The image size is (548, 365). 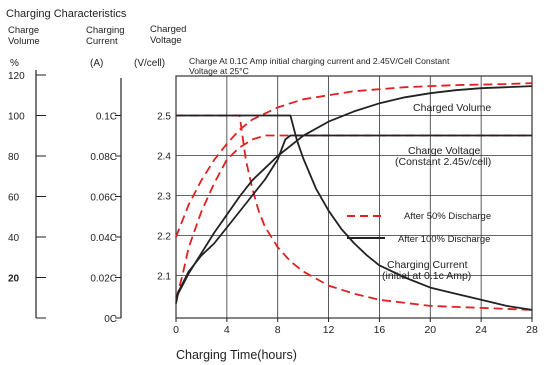 I want to click on volume-tick-label: 40, so click(x=14, y=238).